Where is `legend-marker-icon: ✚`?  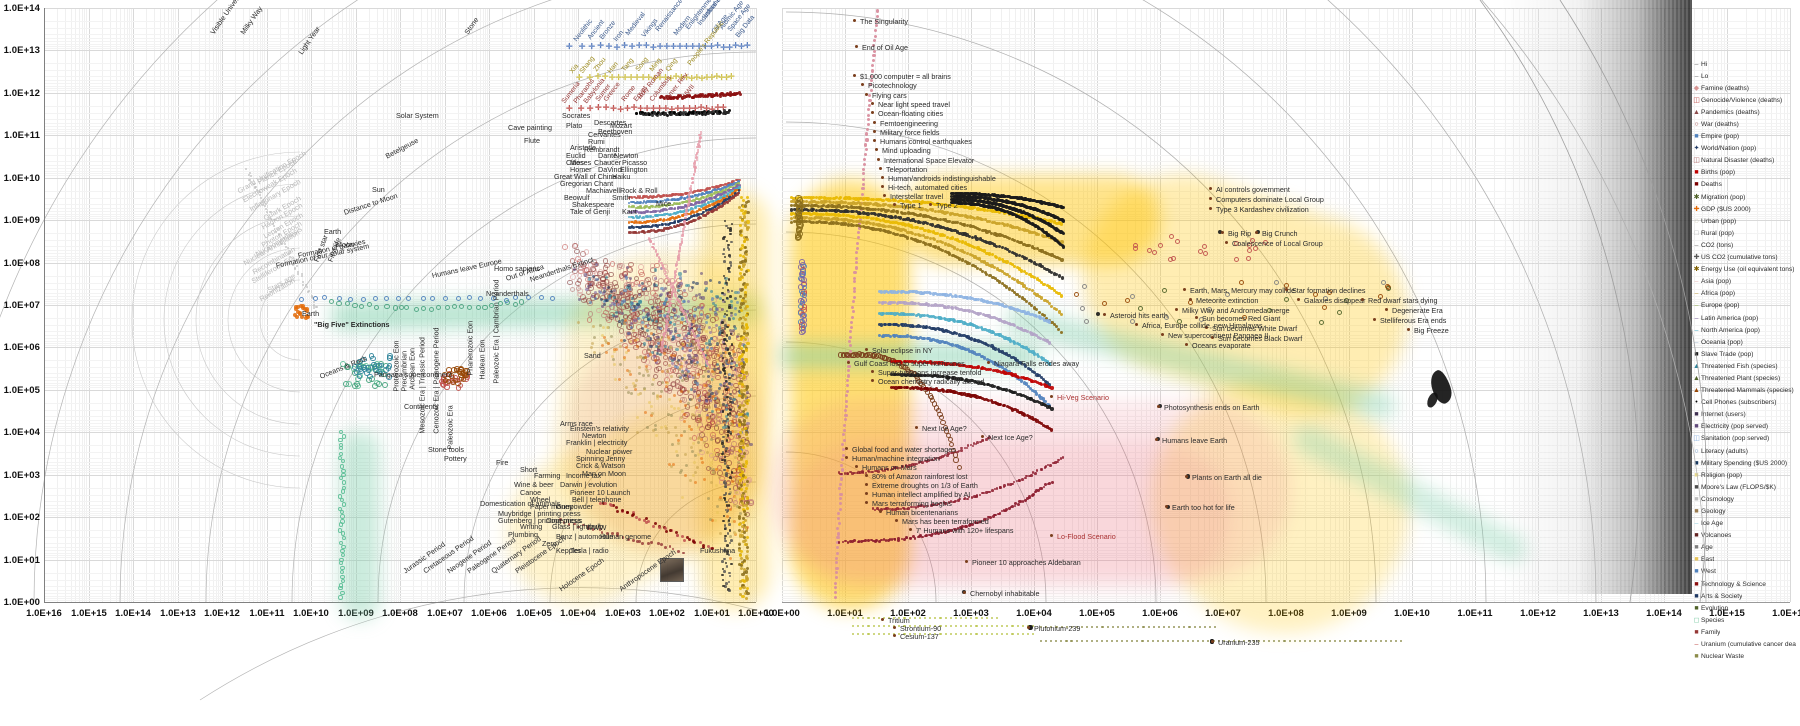 legend-marker-icon: ✚ is located at coordinates (1696, 209).